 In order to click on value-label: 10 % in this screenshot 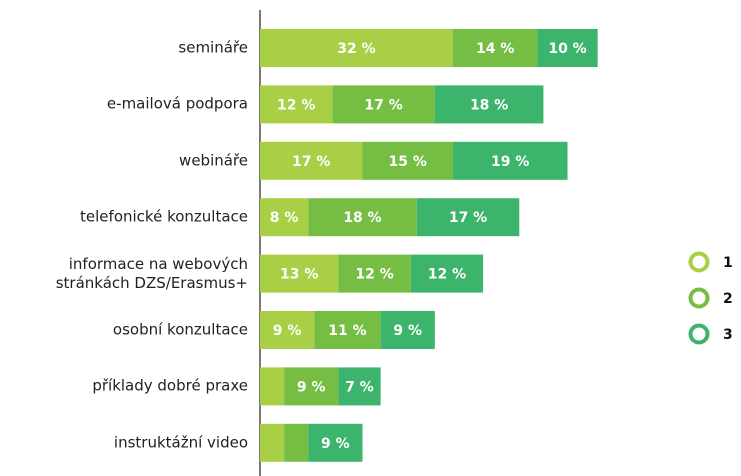, I will do `click(567, 49)`.